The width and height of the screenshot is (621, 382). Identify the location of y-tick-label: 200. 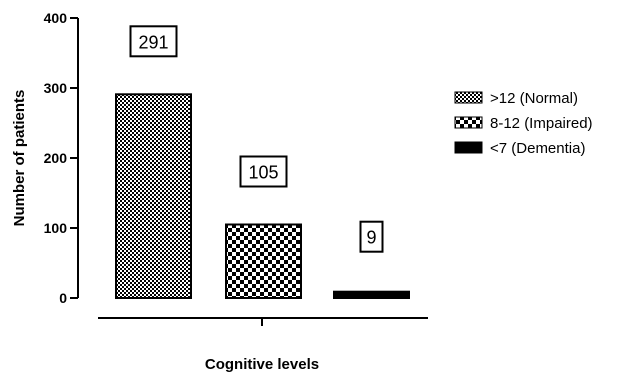
(56, 158).